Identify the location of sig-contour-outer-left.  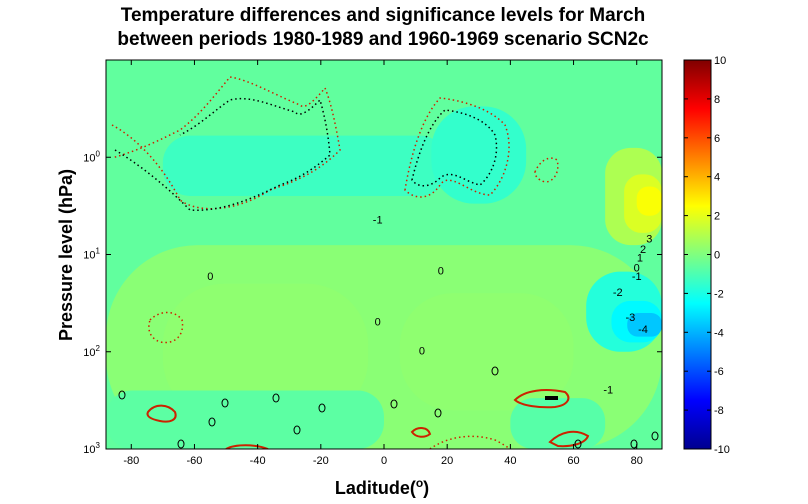
(226, 143).